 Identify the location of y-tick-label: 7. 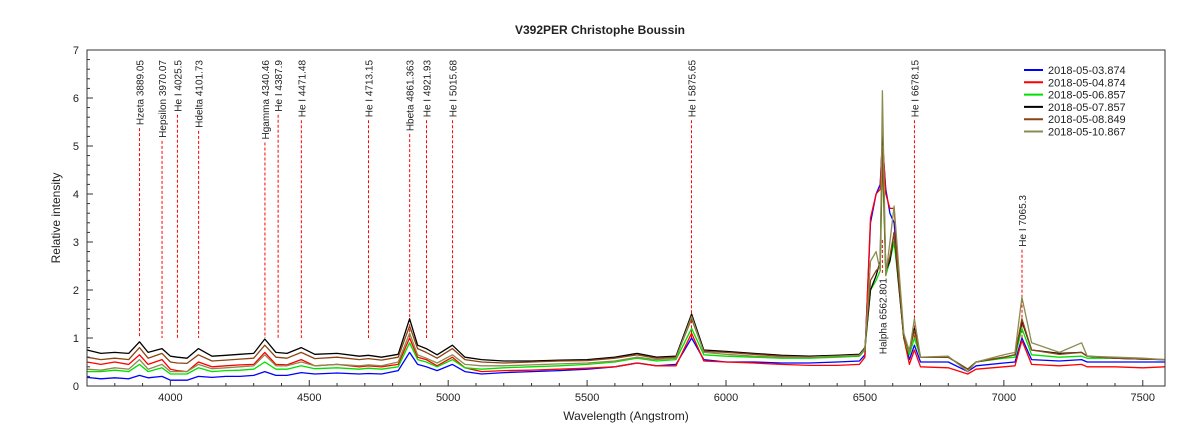
(76, 51).